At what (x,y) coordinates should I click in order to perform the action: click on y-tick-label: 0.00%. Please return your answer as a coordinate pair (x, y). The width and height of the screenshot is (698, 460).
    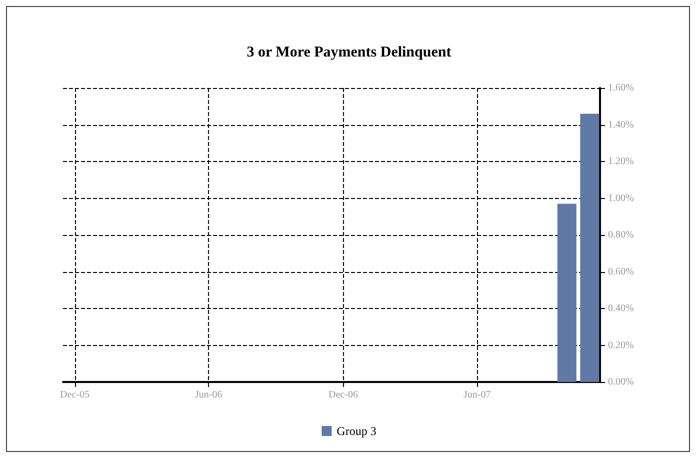
    Looking at the image, I should click on (621, 382).